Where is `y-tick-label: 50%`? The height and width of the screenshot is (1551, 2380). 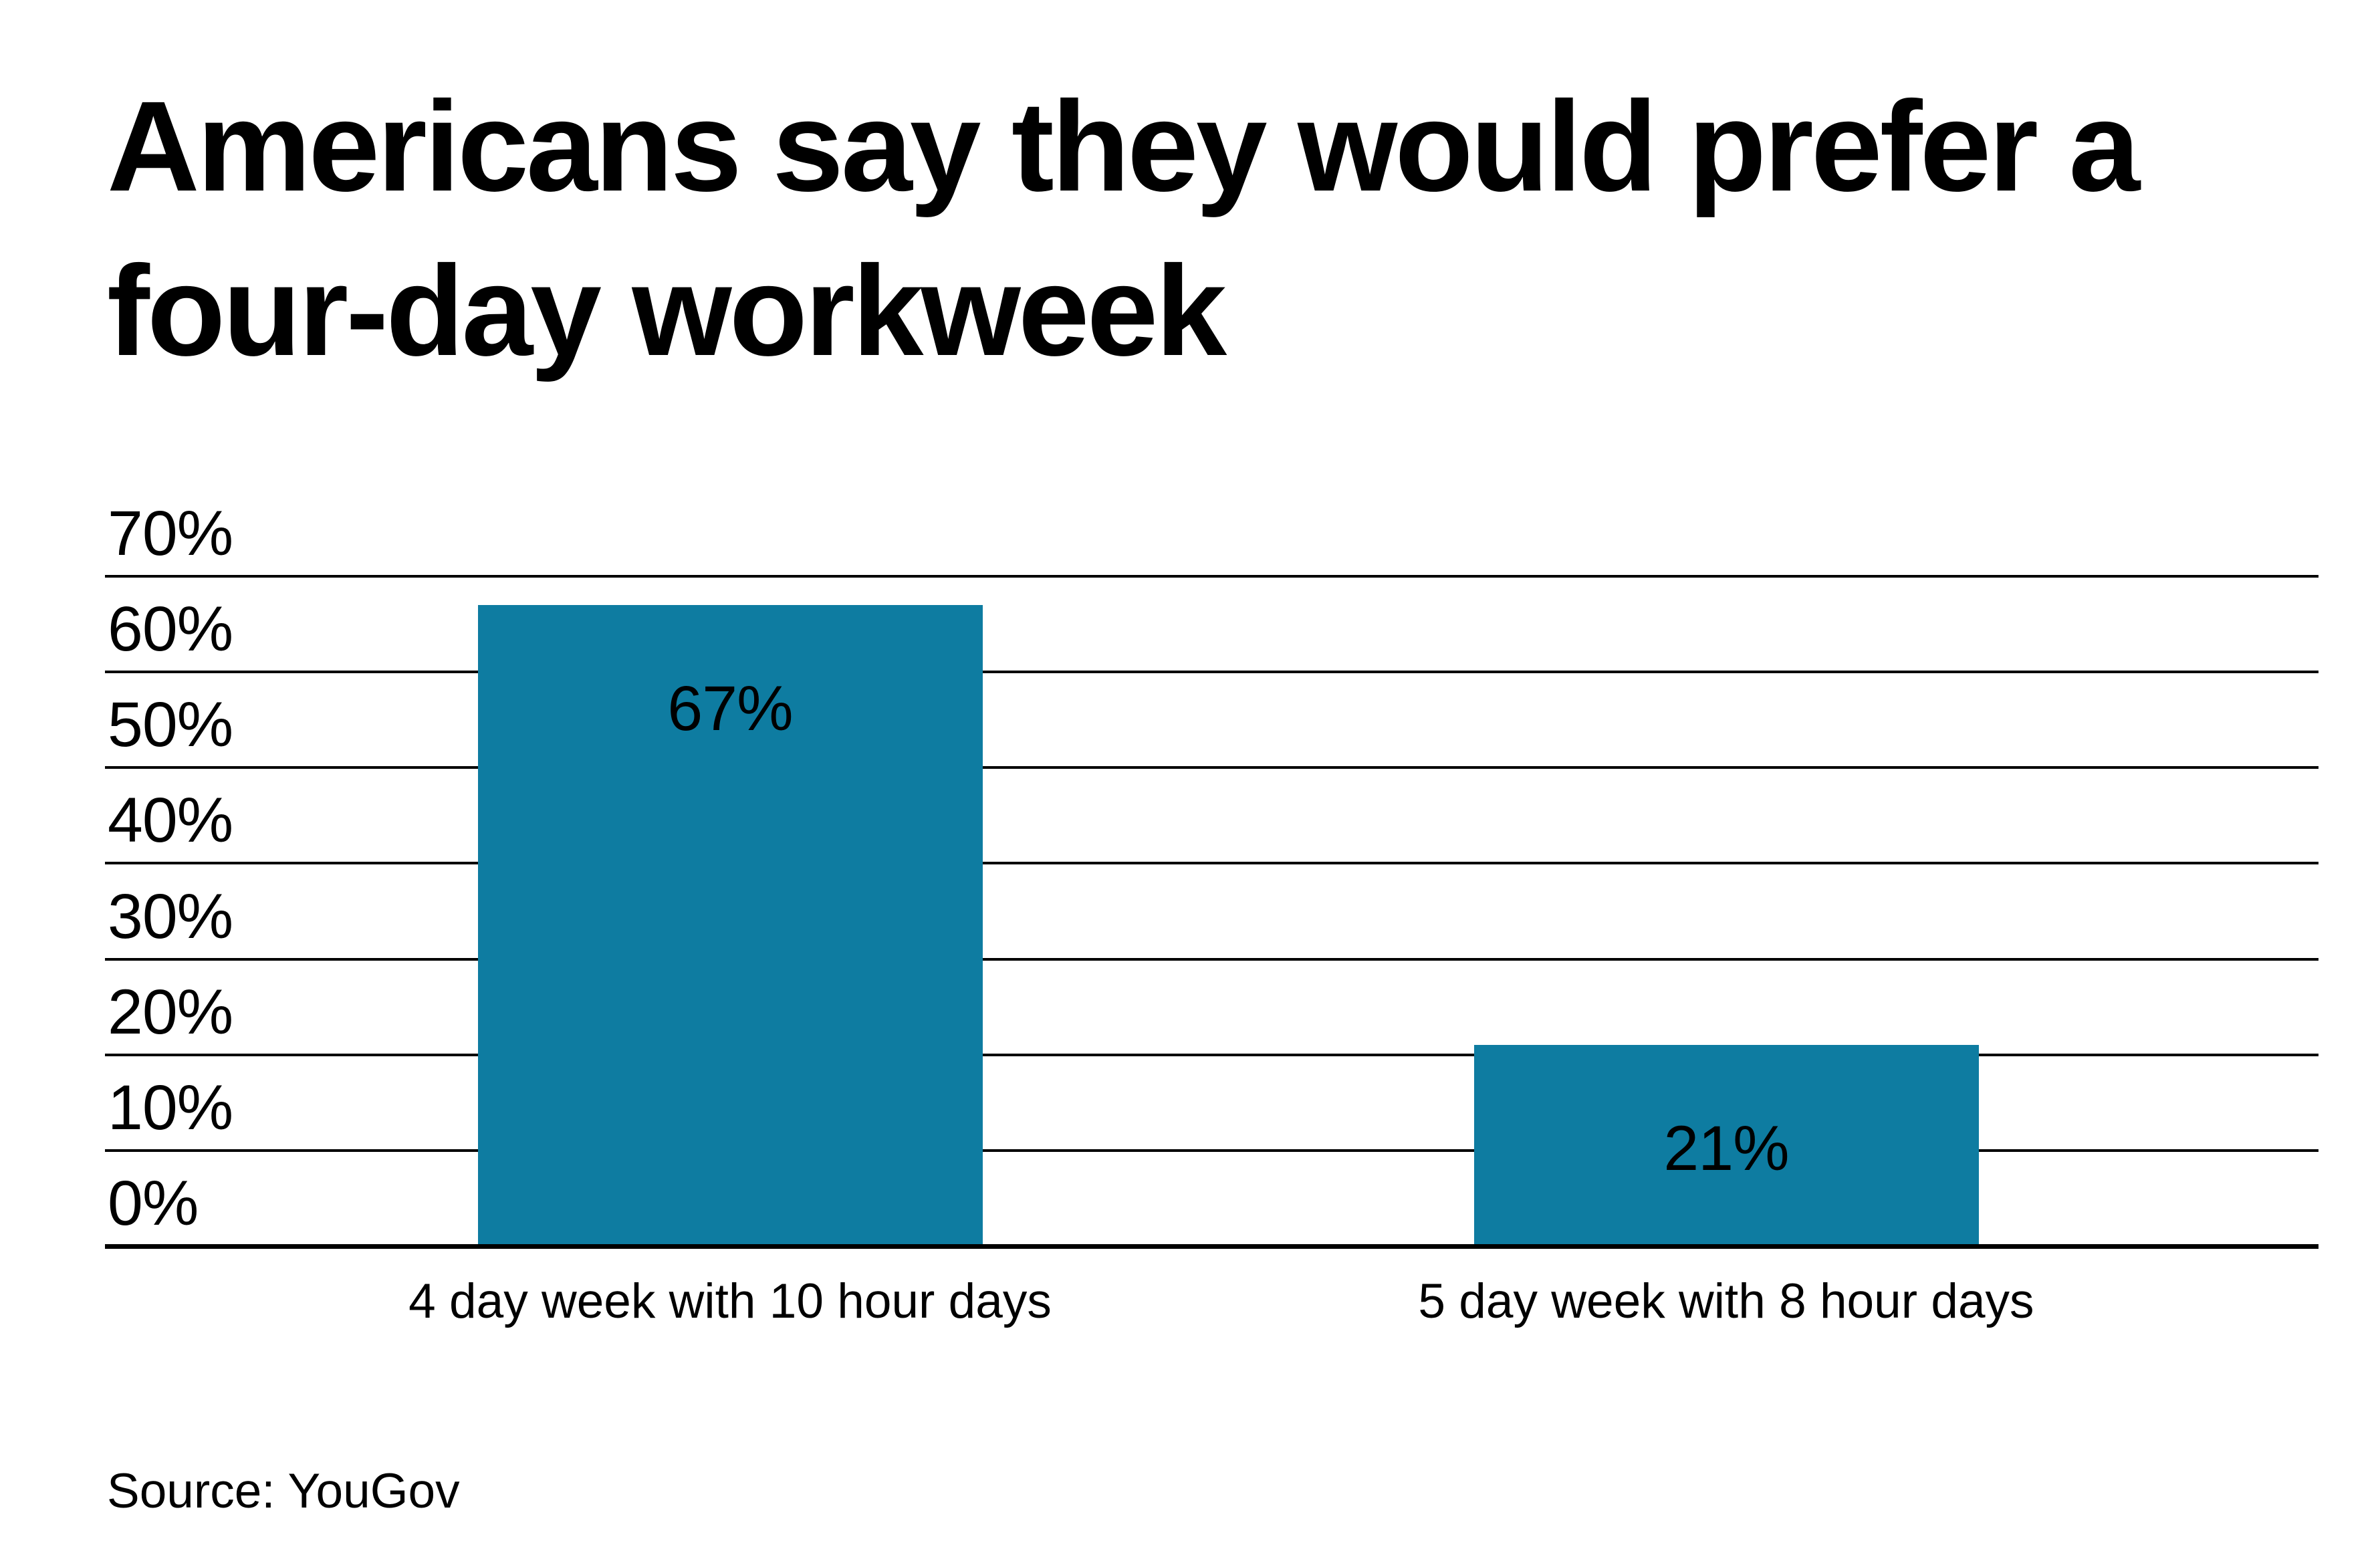 y-tick-label: 50% is located at coordinates (170, 725).